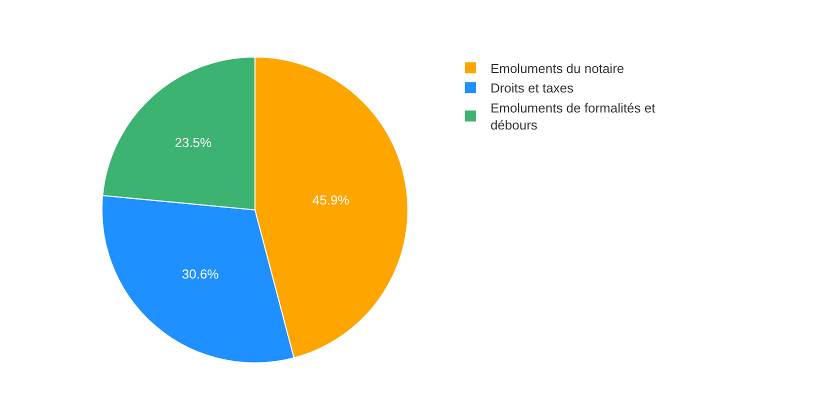  I want to click on legend-label: Emoluments de formalités et débours, so click(573, 116).